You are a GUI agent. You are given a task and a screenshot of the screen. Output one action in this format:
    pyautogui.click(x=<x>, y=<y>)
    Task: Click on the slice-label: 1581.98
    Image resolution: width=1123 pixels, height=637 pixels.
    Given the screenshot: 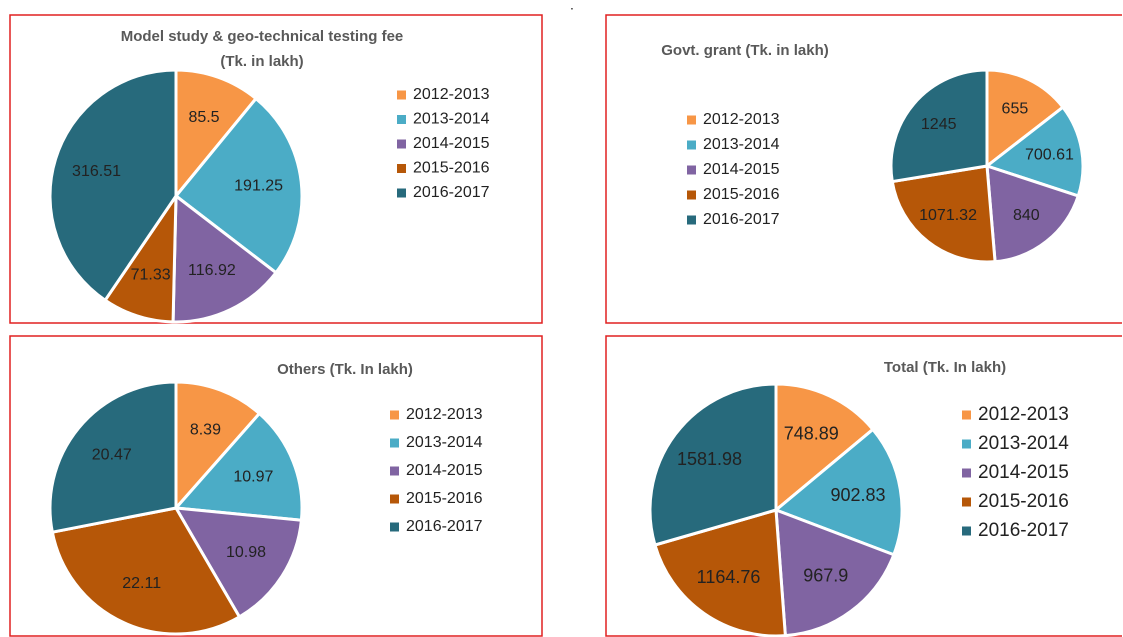 What is the action you would take?
    pyautogui.click(x=709, y=459)
    